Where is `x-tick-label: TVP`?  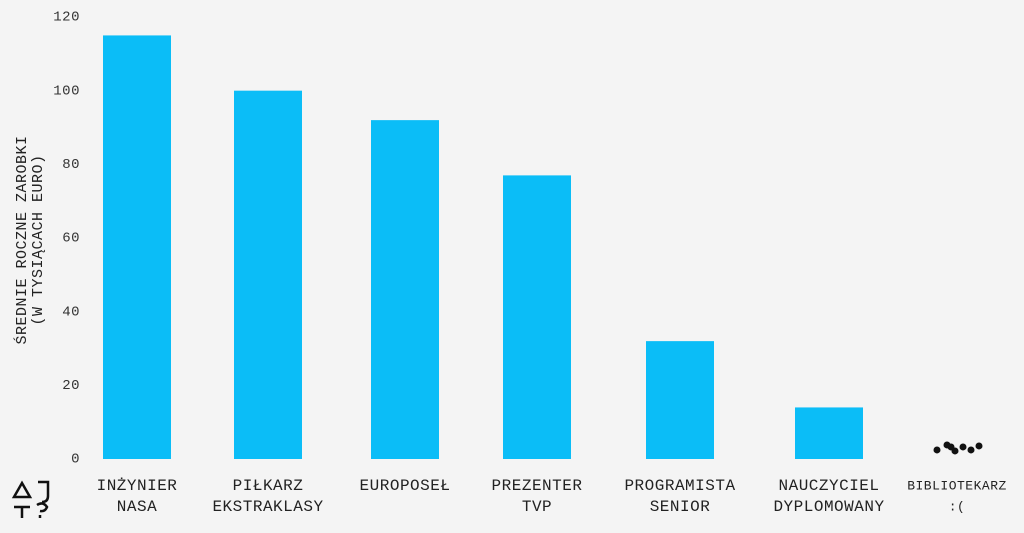
x-tick-label: TVP is located at coordinates (537, 507).